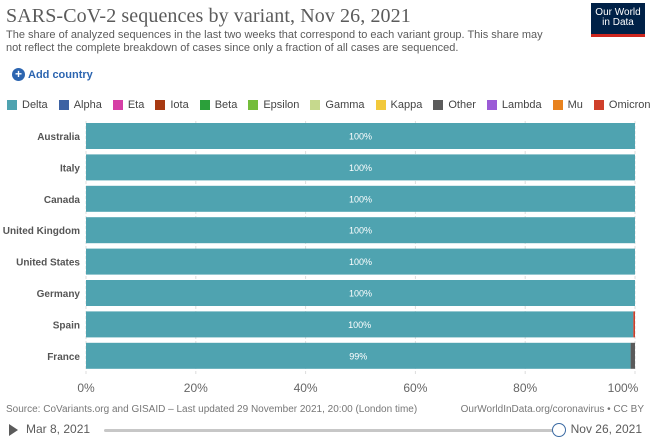 This screenshot has height=441, width=650. I want to click on legend-item-iota: Iota, so click(172, 105).